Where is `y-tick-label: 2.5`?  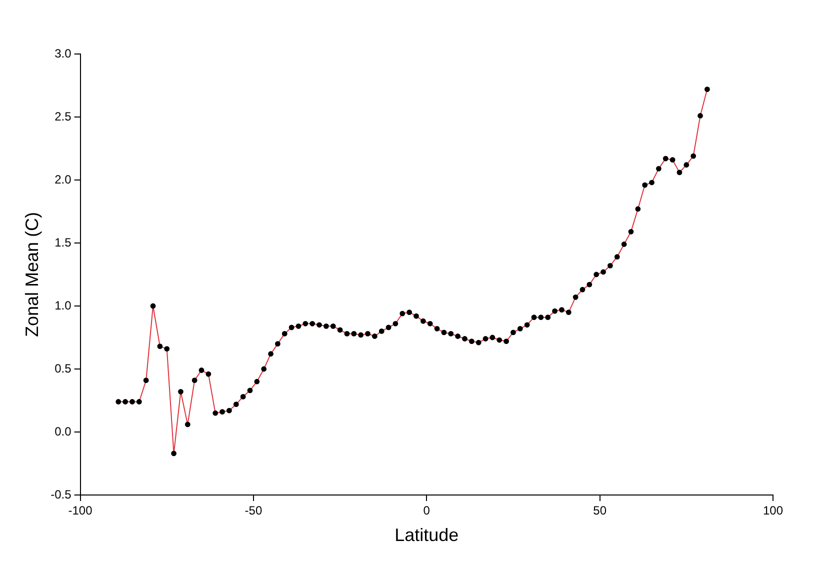
y-tick-label: 2.5 is located at coordinates (63, 116).